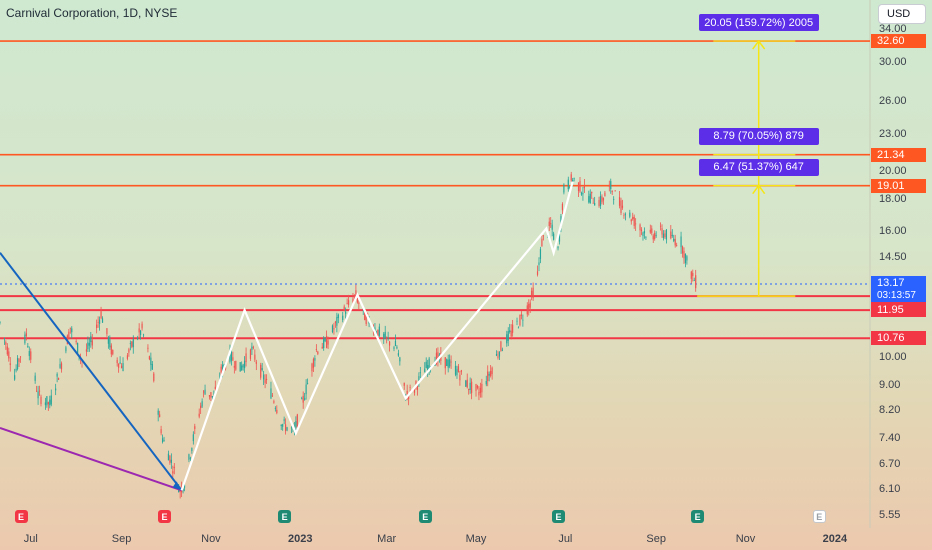 The height and width of the screenshot is (550, 932). What do you see at coordinates (893, 230) in the screenshot?
I see `y-tick-label: 16.00` at bounding box center [893, 230].